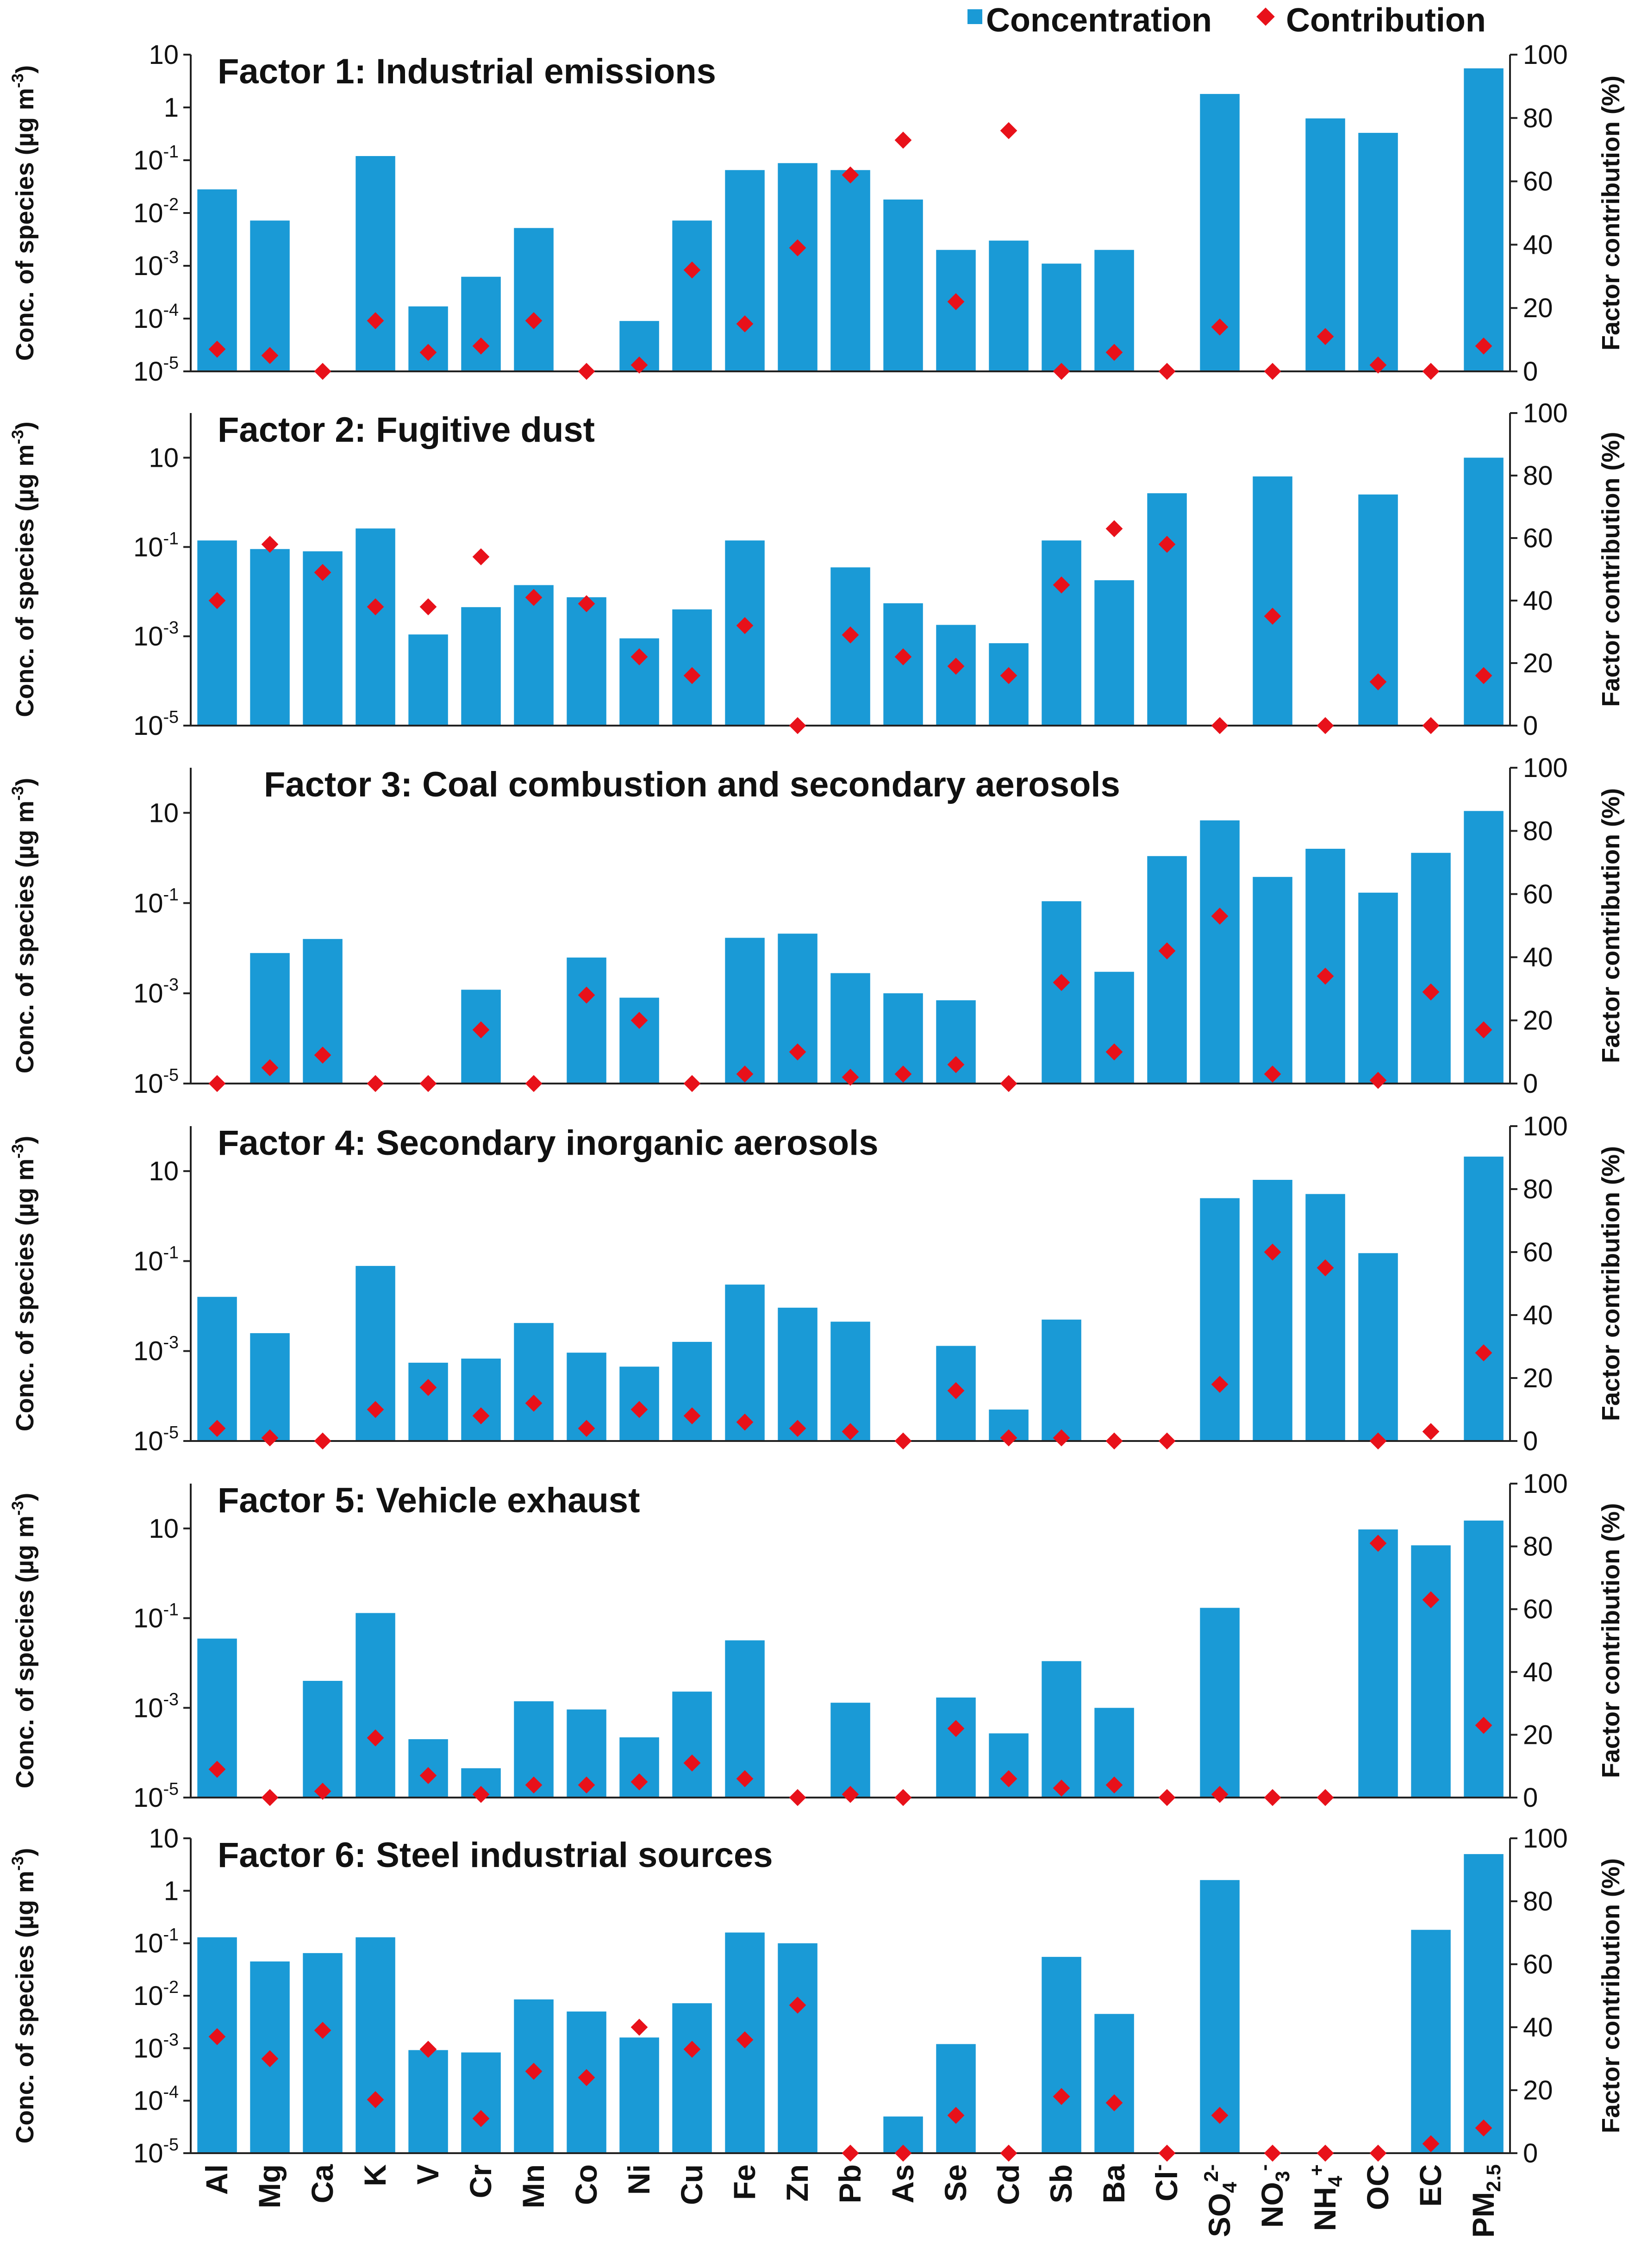 The image size is (1635, 2268). I want to click on concentration-bar-v, so click(428, 2101).